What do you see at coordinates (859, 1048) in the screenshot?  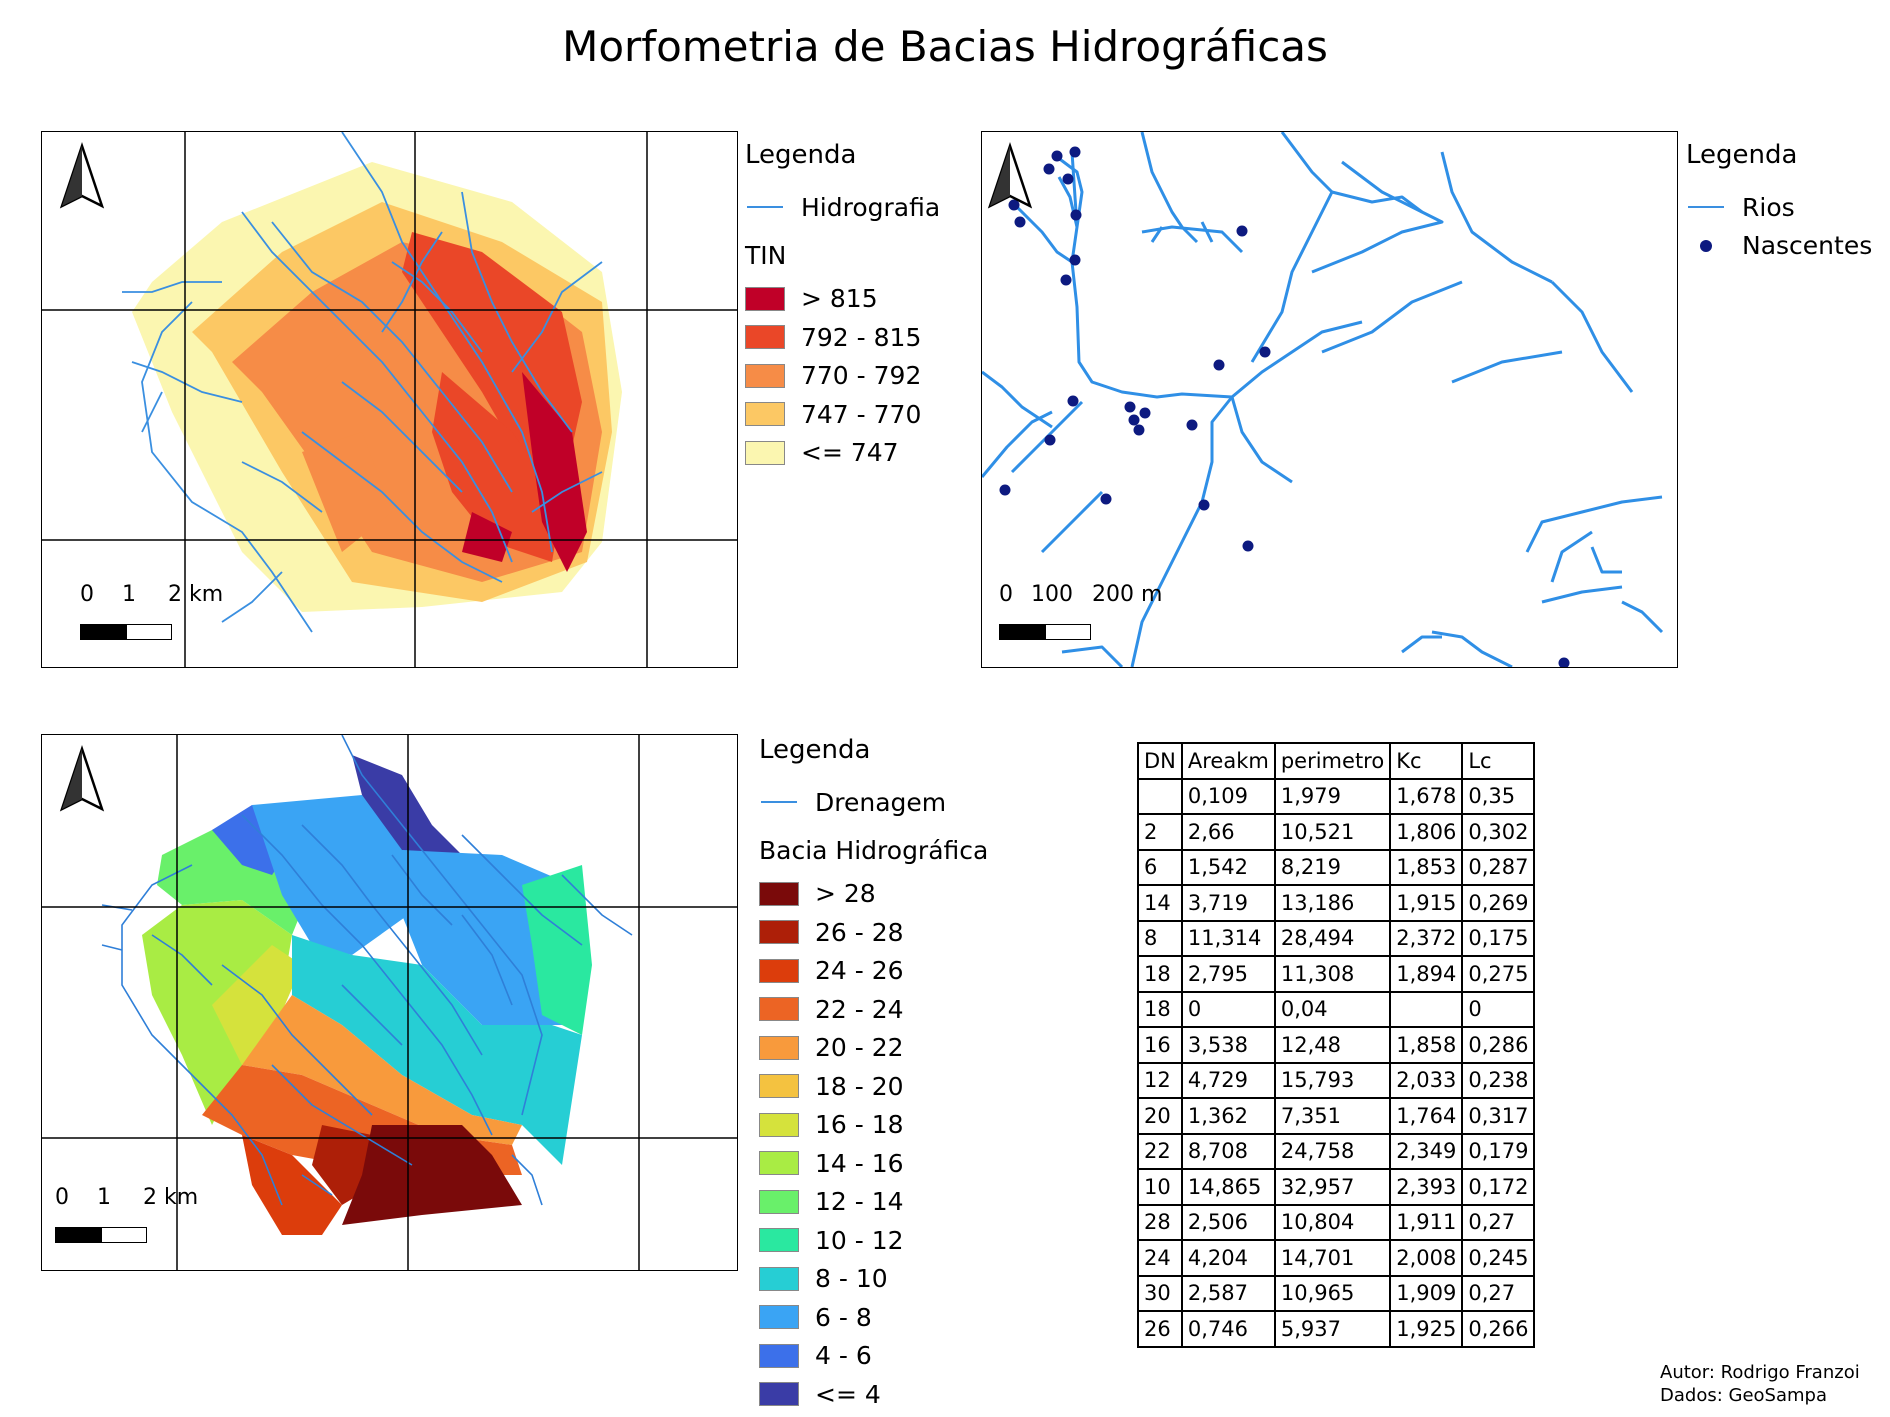 I see `legend-class-label: 20 - 22` at bounding box center [859, 1048].